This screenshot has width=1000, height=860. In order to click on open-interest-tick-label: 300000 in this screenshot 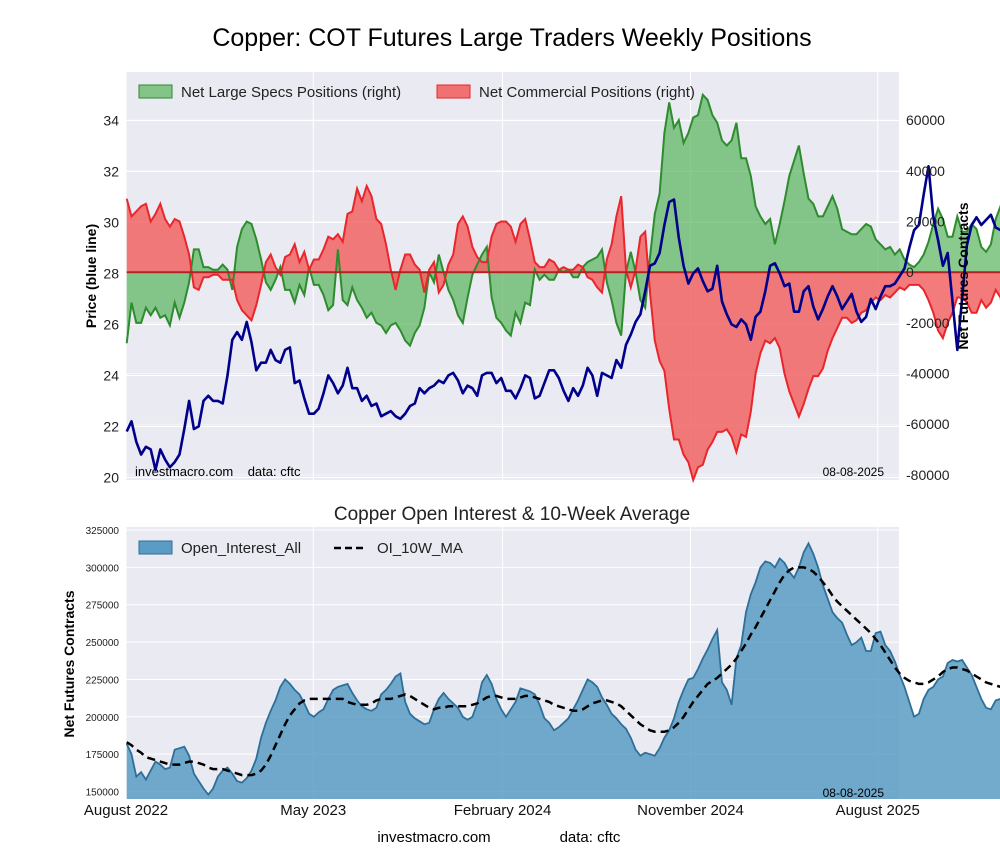, I will do `click(103, 568)`.